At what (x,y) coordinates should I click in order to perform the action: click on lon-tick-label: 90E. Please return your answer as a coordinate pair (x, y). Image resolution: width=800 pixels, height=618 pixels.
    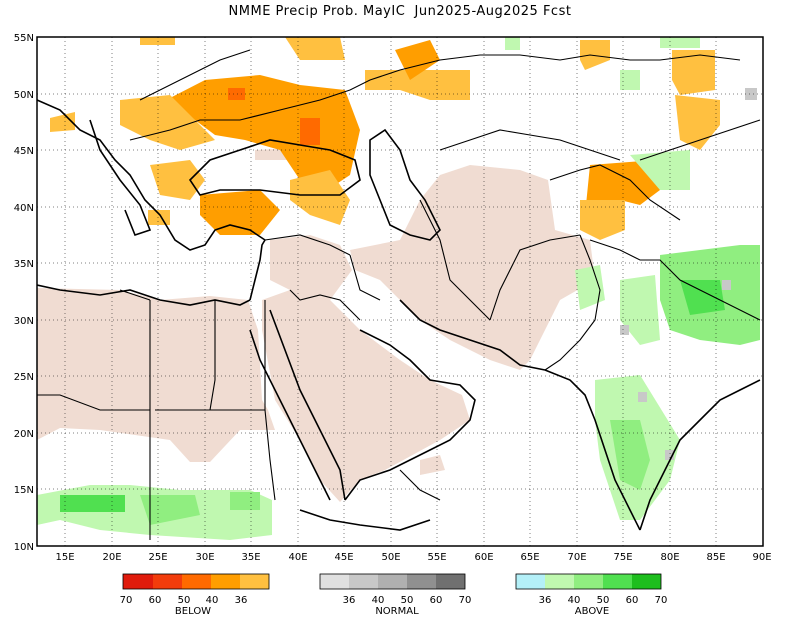
    Looking at the image, I should click on (761, 557).